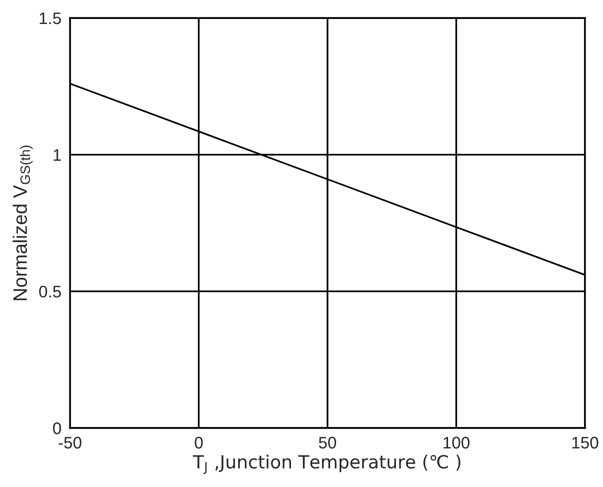 Image resolution: width=603 pixels, height=487 pixels. What do you see at coordinates (57, 428) in the screenshot?
I see `y-tick-label: 0` at bounding box center [57, 428].